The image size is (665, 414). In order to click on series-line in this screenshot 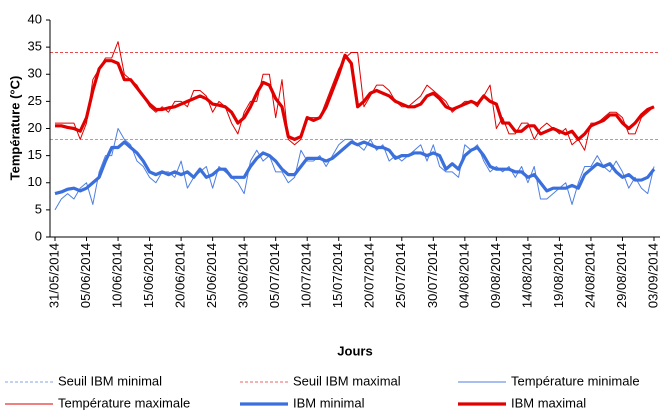, I will do `click(355, 168)`.